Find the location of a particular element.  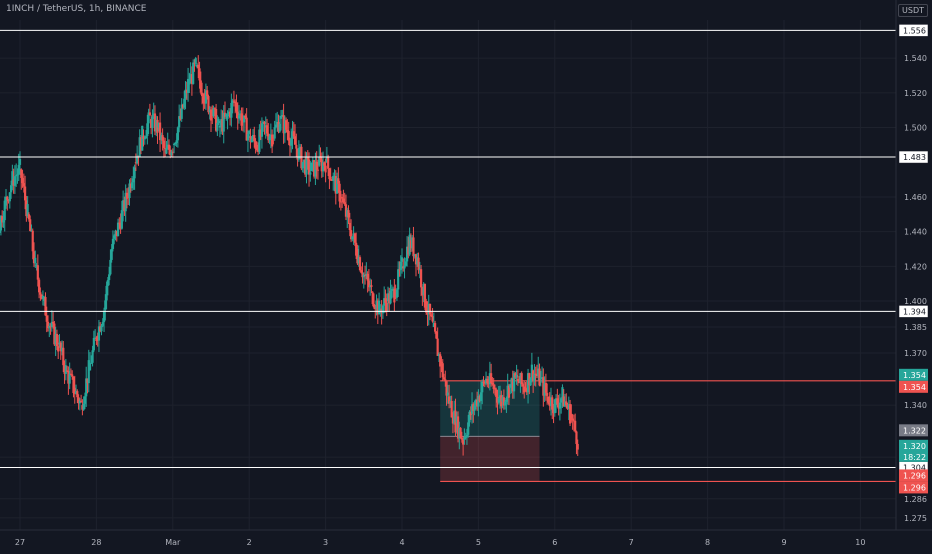

countdown-box is located at coordinates (913, 456).